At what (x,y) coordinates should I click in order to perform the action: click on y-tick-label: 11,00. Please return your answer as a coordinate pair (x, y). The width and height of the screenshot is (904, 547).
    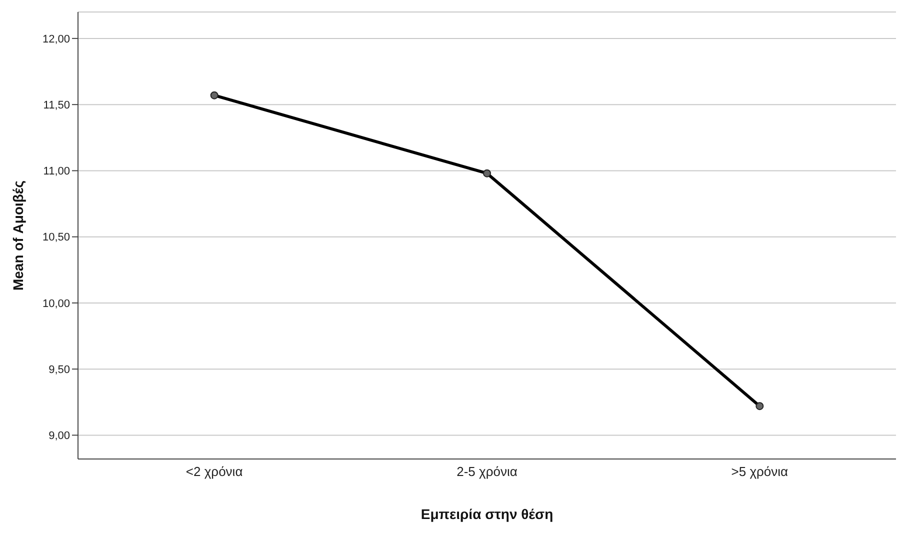
    Looking at the image, I should click on (56, 172).